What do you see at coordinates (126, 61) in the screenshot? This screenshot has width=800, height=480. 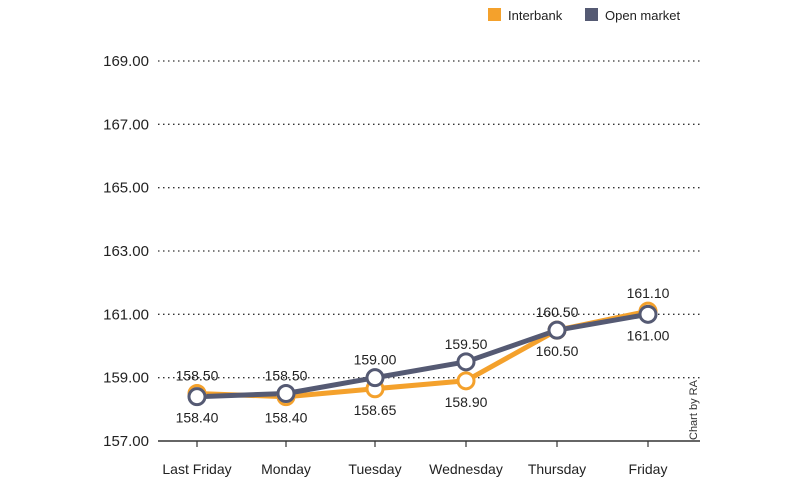 I see `y-tick-label: 169.00` at bounding box center [126, 61].